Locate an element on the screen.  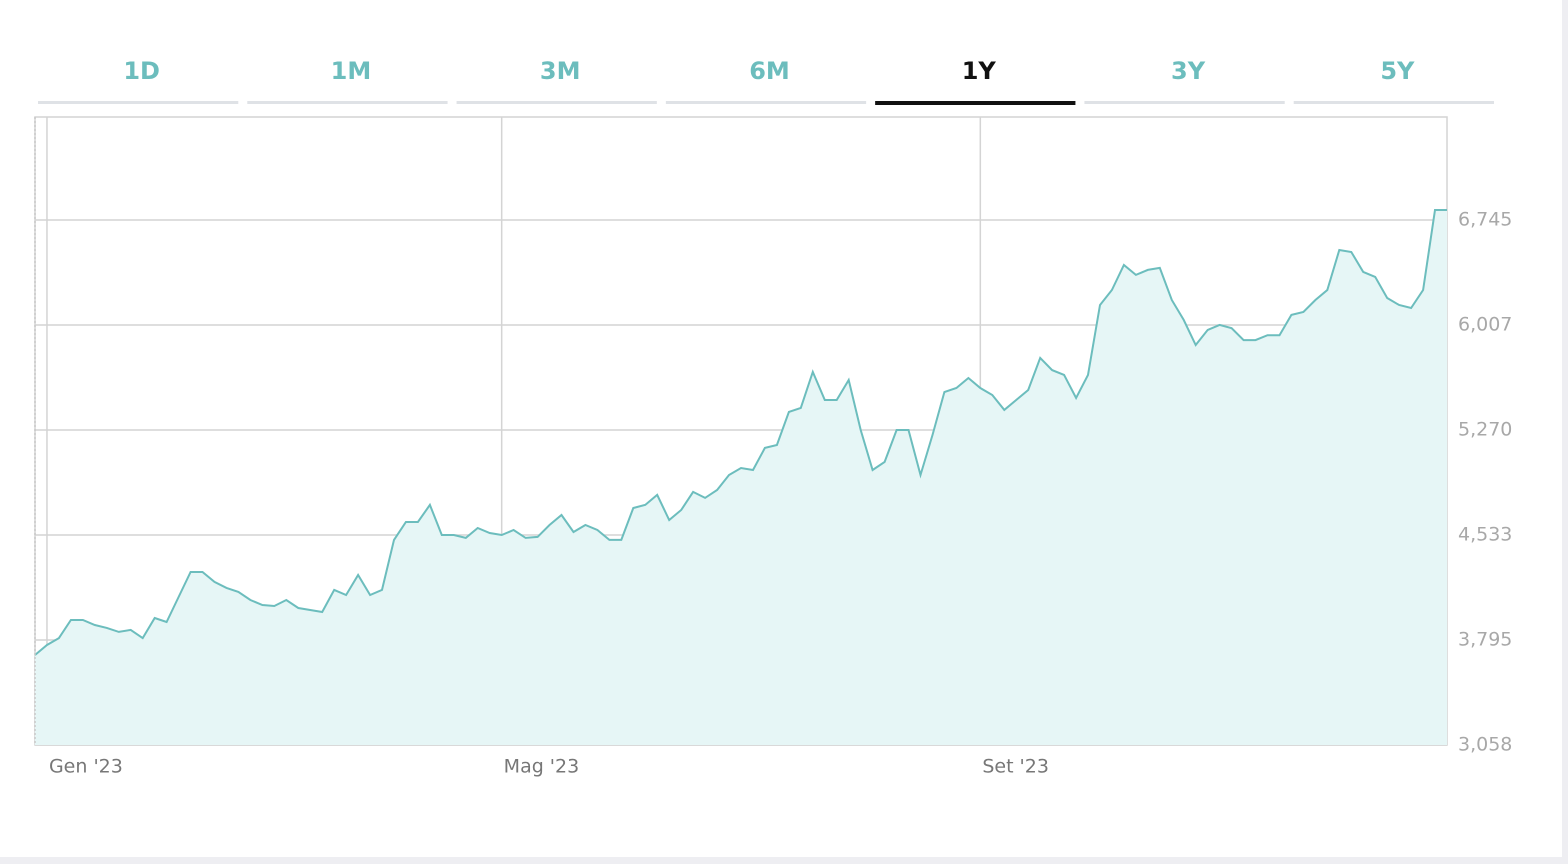
tab-label: 3M is located at coordinates (560, 71).